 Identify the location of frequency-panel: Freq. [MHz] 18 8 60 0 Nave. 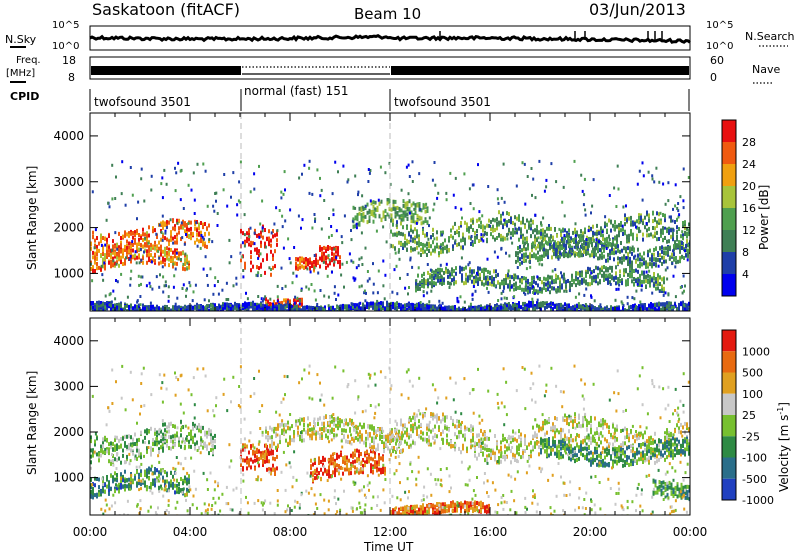
(393, 69).